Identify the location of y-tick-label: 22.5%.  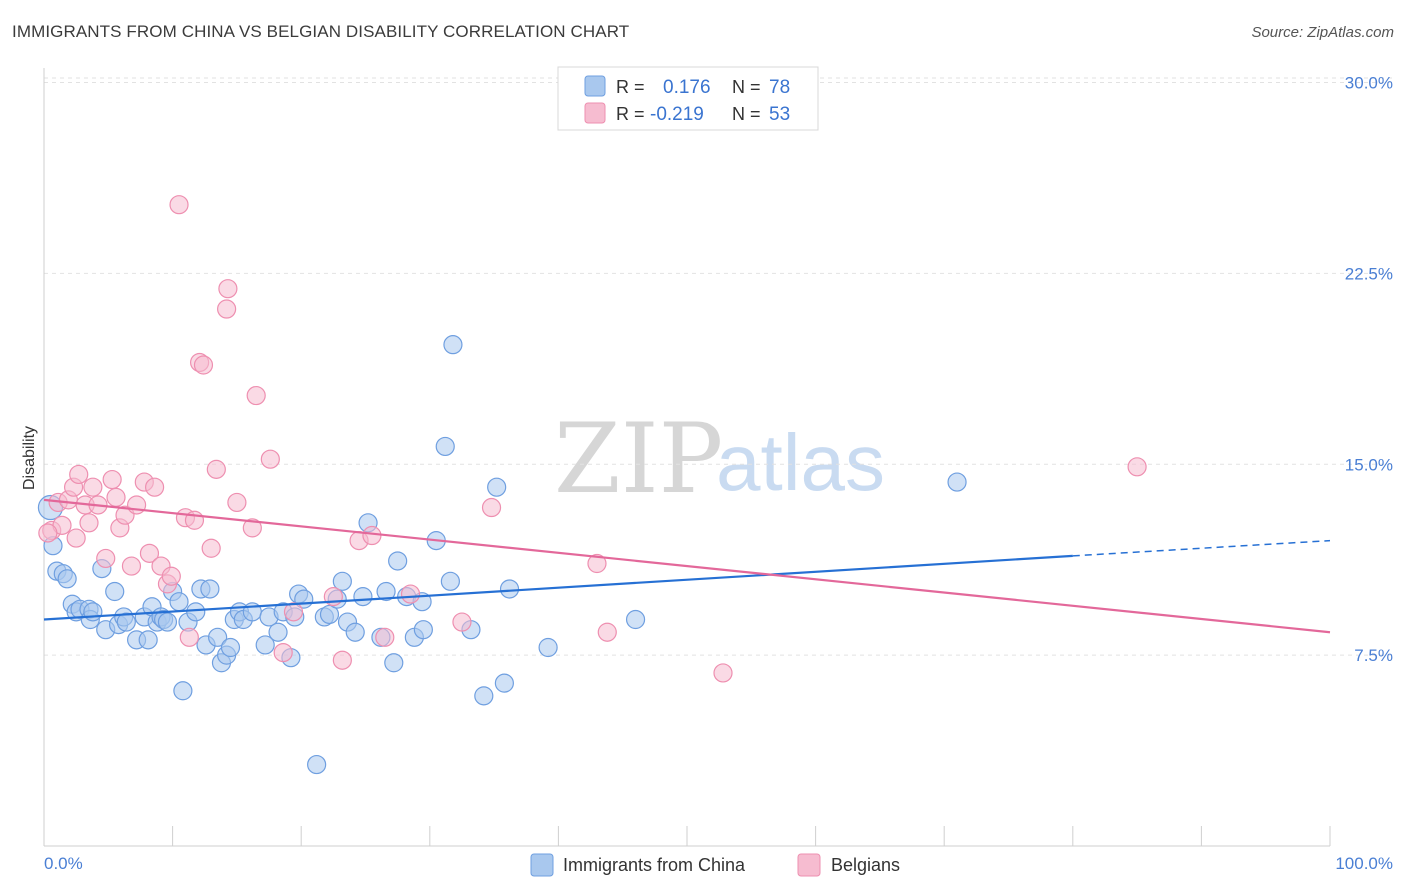
(1369, 273).